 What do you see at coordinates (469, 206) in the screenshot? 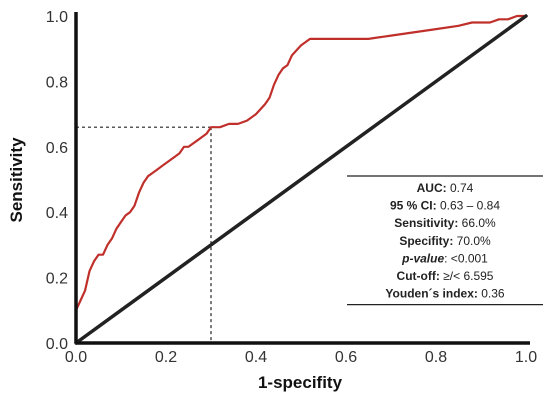
I see `stat-value: 0.63 – 0.84` at bounding box center [469, 206].